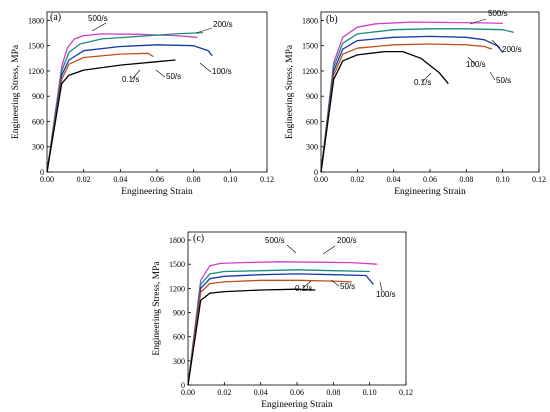 The height and width of the screenshot is (412, 550). What do you see at coordinates (42, 172) in the screenshot?
I see `y-tick-label: 0` at bounding box center [42, 172].